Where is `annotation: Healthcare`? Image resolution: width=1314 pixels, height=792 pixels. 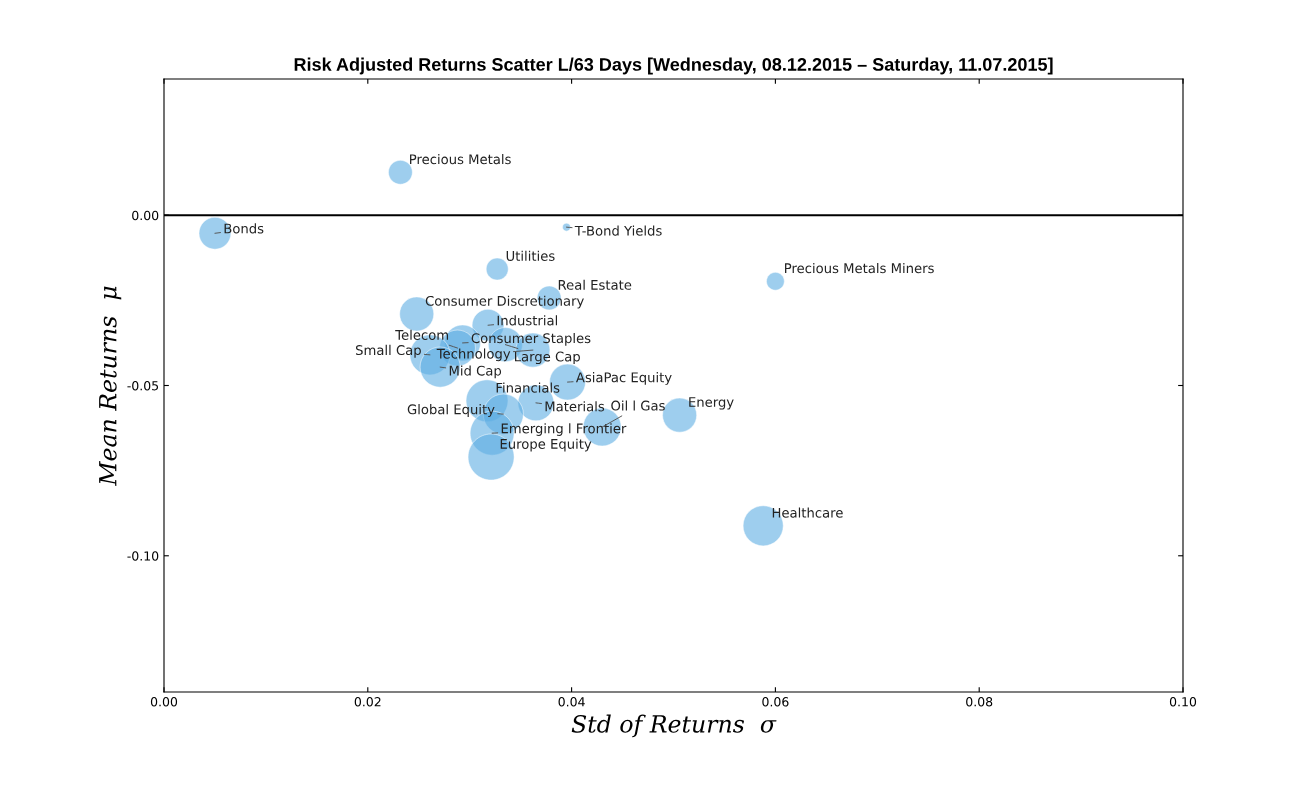
annotation: Healthcare is located at coordinates (807, 512).